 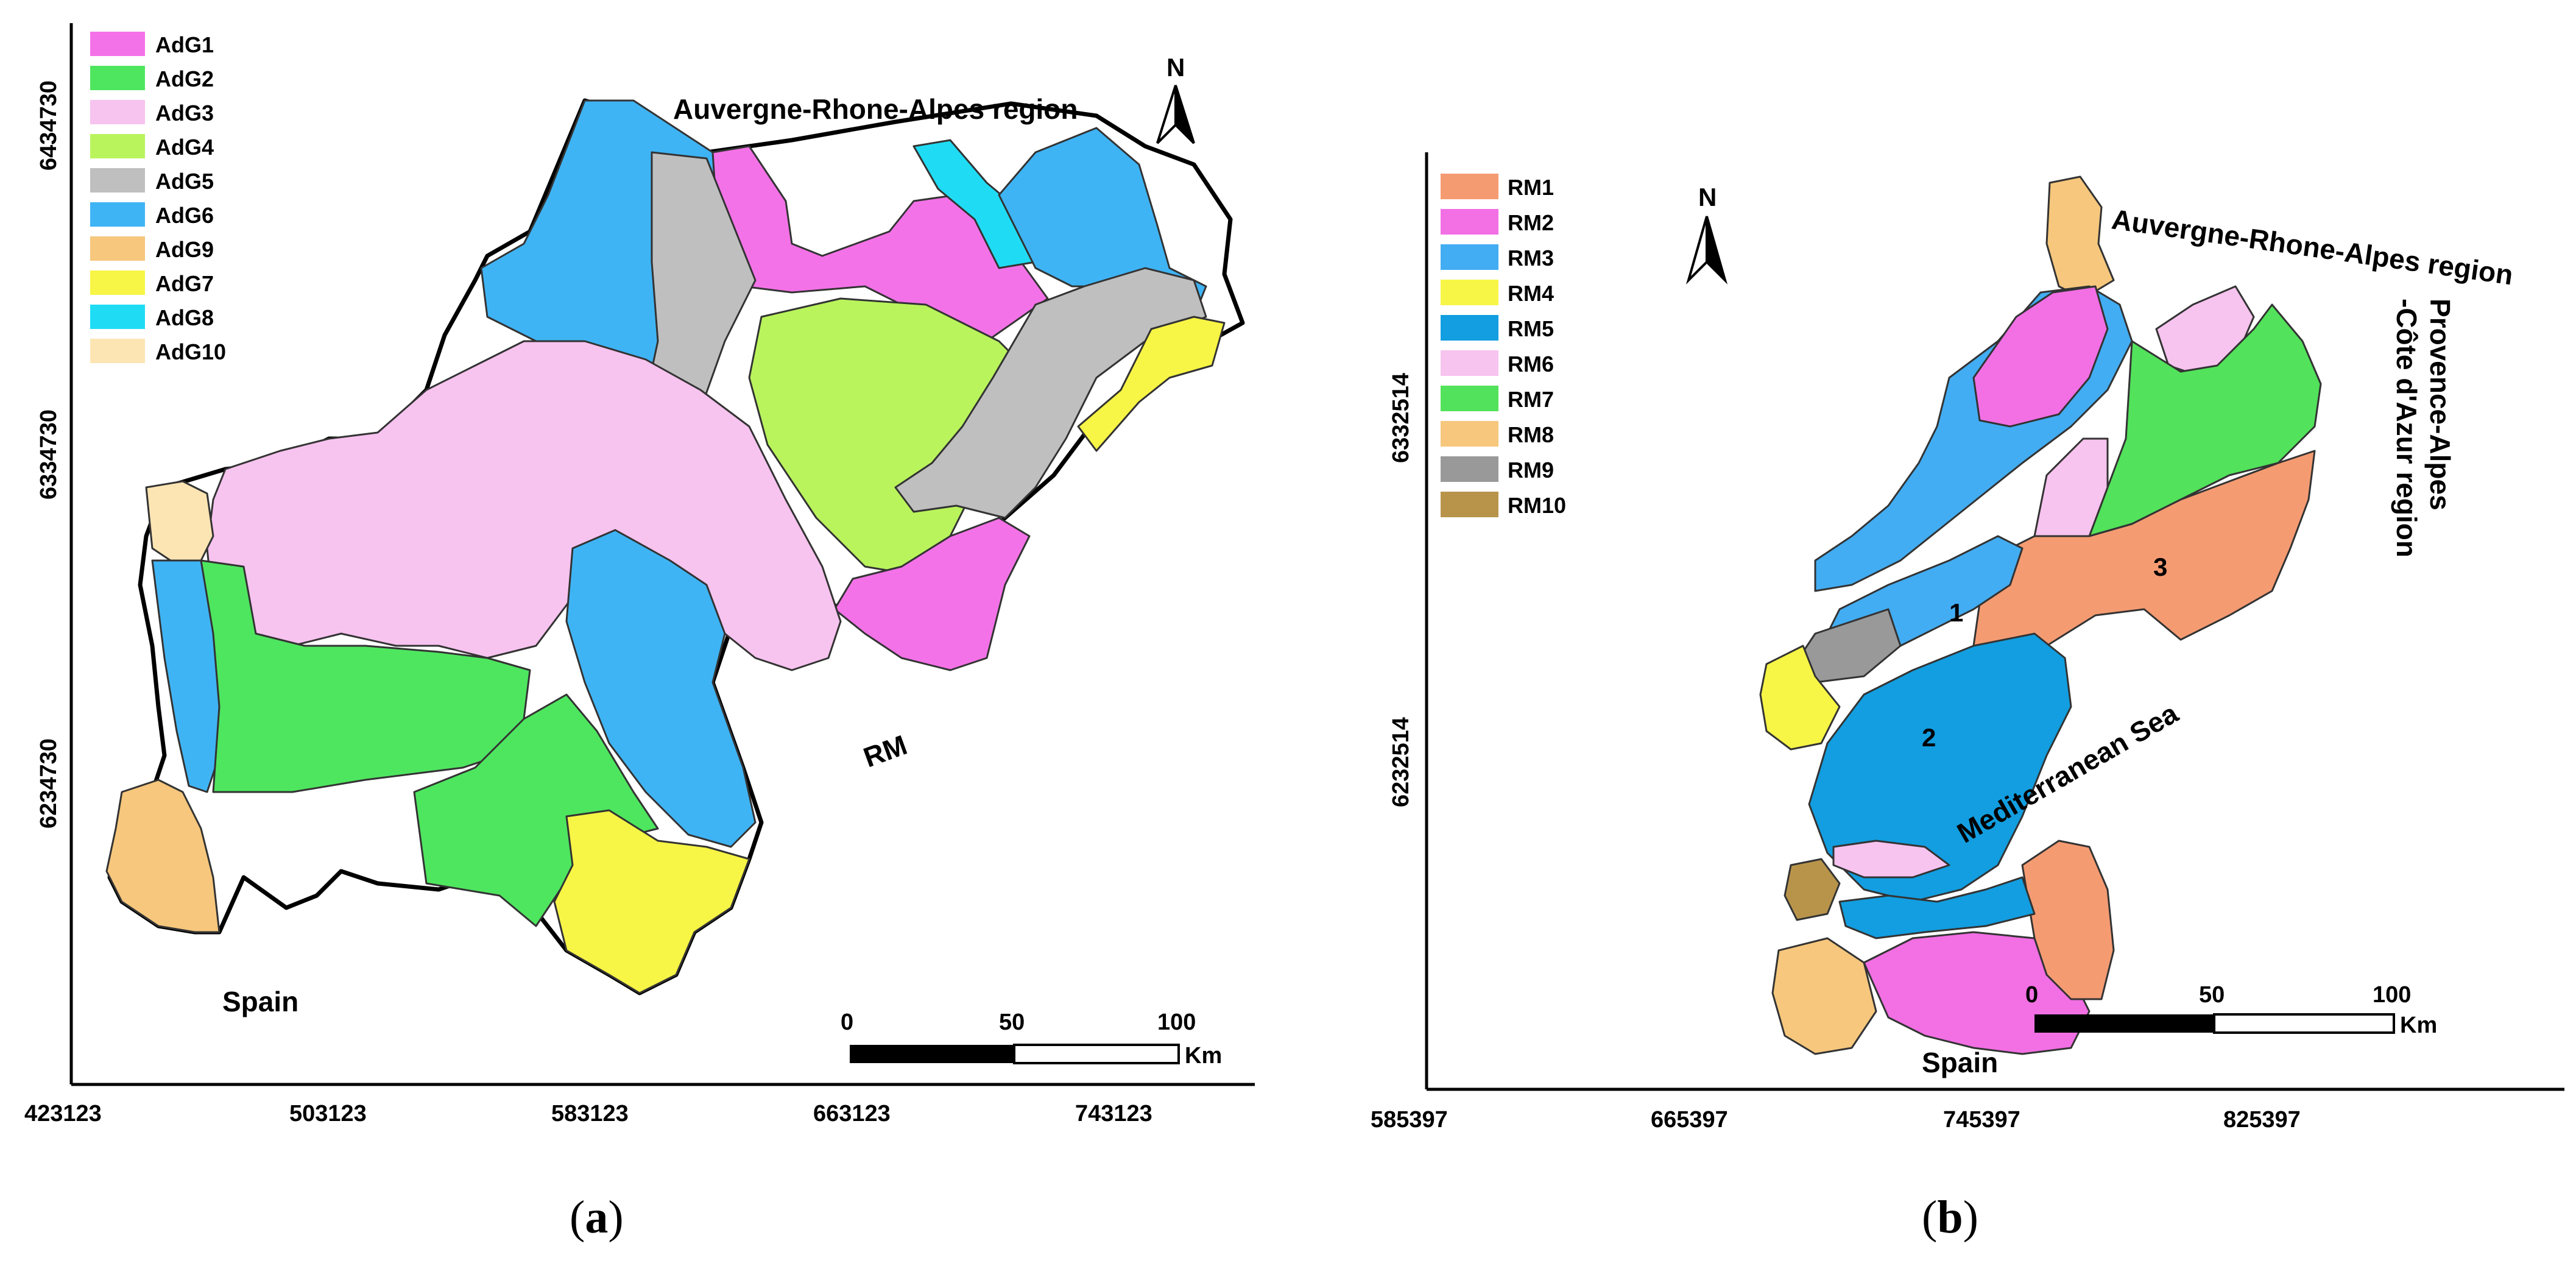 I want to click on region-rm2, so click(x=2040, y=356).